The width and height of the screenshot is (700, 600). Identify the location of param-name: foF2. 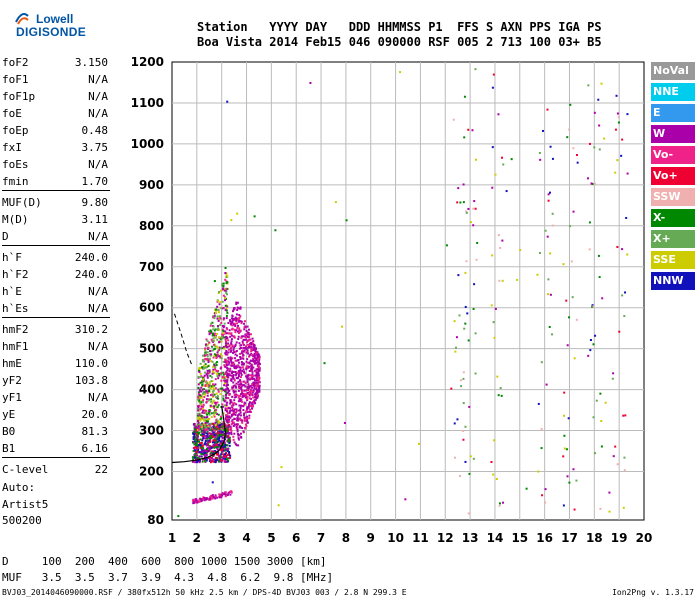
(15, 62).